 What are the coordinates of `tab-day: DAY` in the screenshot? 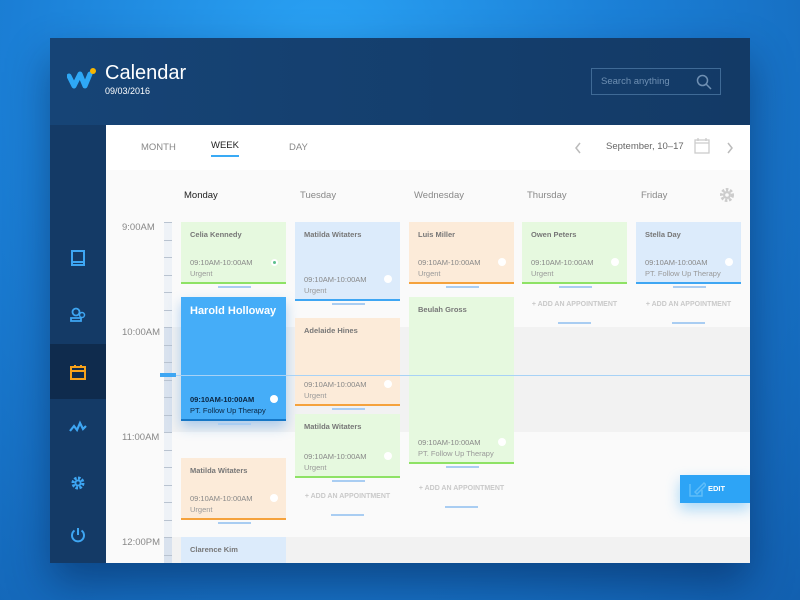 It's located at (298, 147).